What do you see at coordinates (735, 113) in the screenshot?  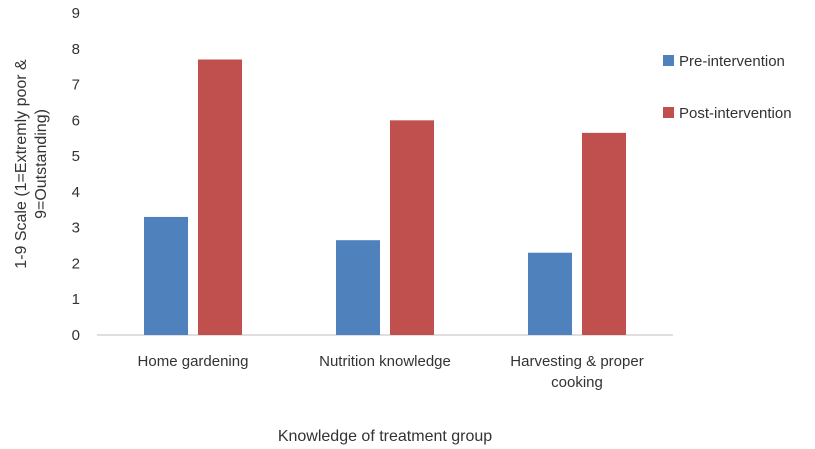 I see `legend-label: Post-intervention` at bounding box center [735, 113].